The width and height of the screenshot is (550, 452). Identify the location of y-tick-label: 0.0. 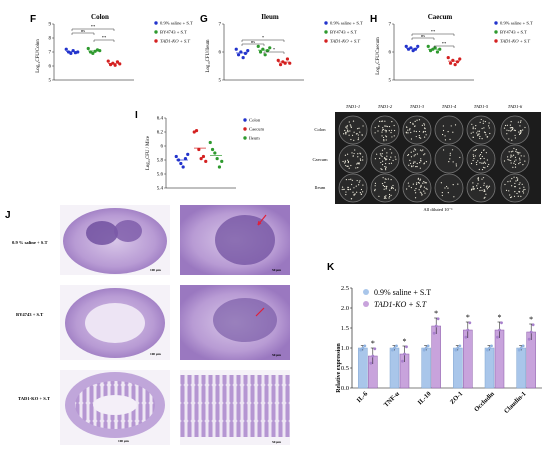
(345, 388).